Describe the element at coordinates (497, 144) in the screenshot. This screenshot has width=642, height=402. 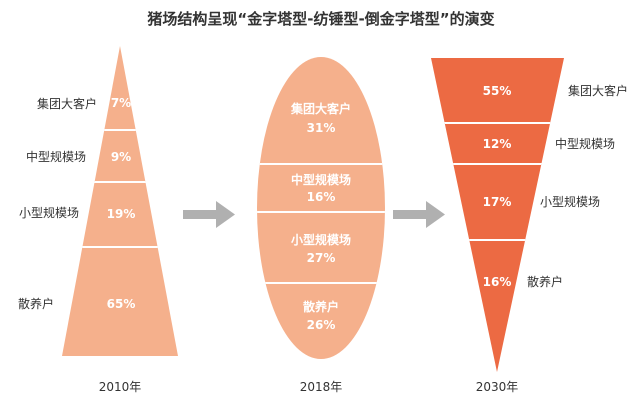
I see `segment-value: 12%` at that location.